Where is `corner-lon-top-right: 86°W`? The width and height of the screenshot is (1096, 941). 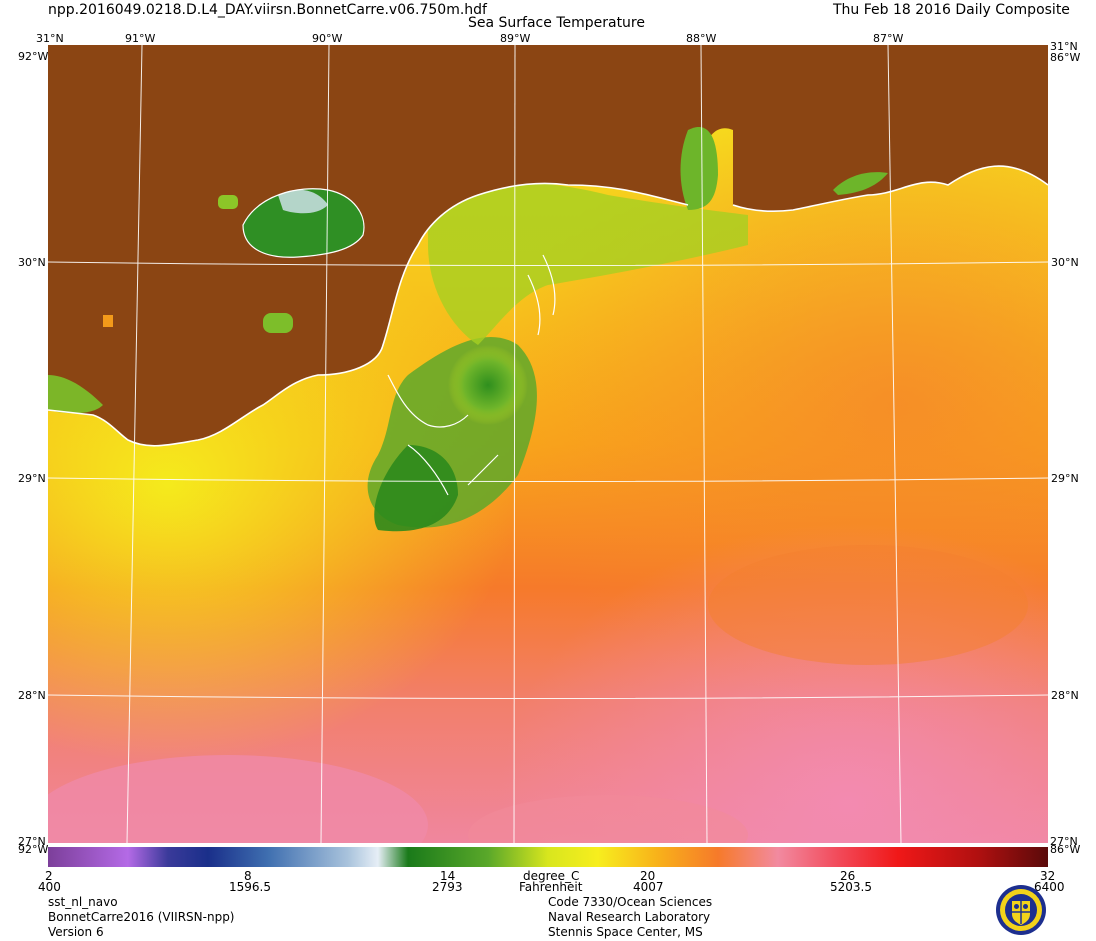
corner-lon-top-right: 86°W is located at coordinates (1065, 57).